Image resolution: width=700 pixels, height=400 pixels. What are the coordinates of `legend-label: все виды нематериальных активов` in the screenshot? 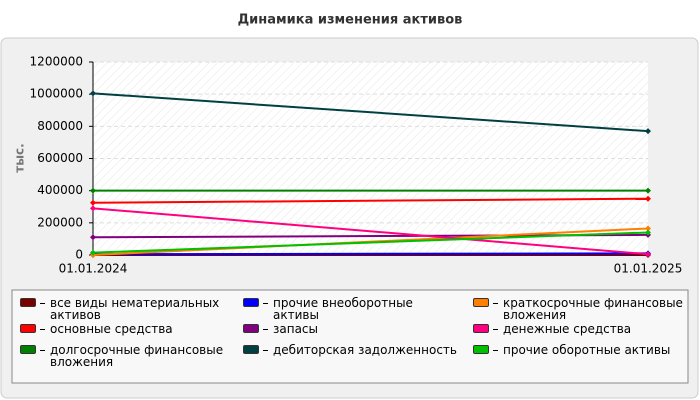 It's located at (135, 309).